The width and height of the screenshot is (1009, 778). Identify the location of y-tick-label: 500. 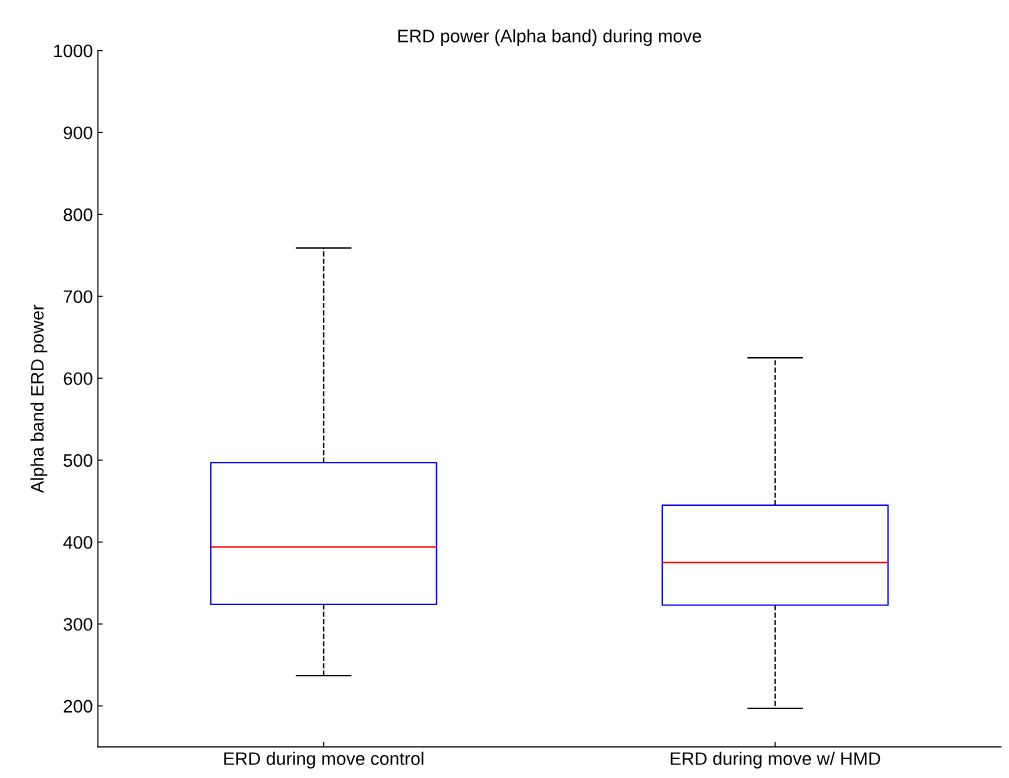
(78, 460).